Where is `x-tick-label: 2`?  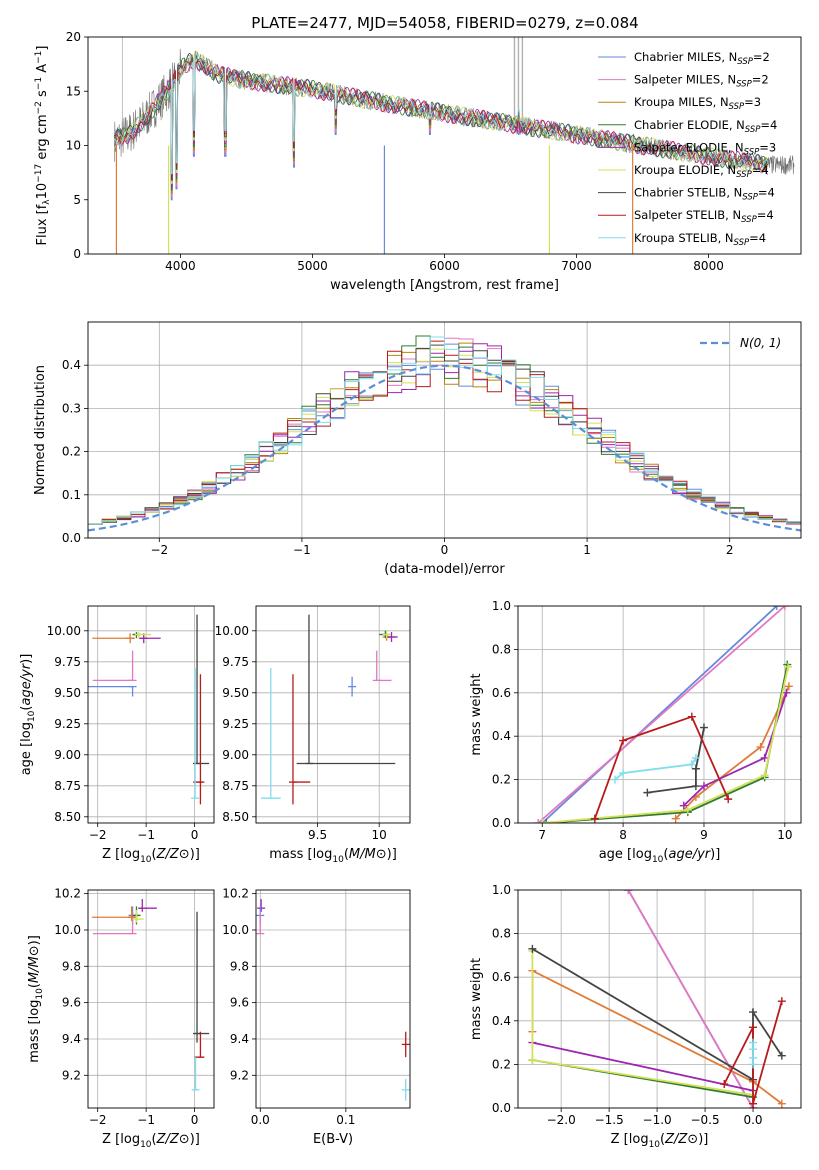
x-tick-label: 2 is located at coordinates (730, 550).